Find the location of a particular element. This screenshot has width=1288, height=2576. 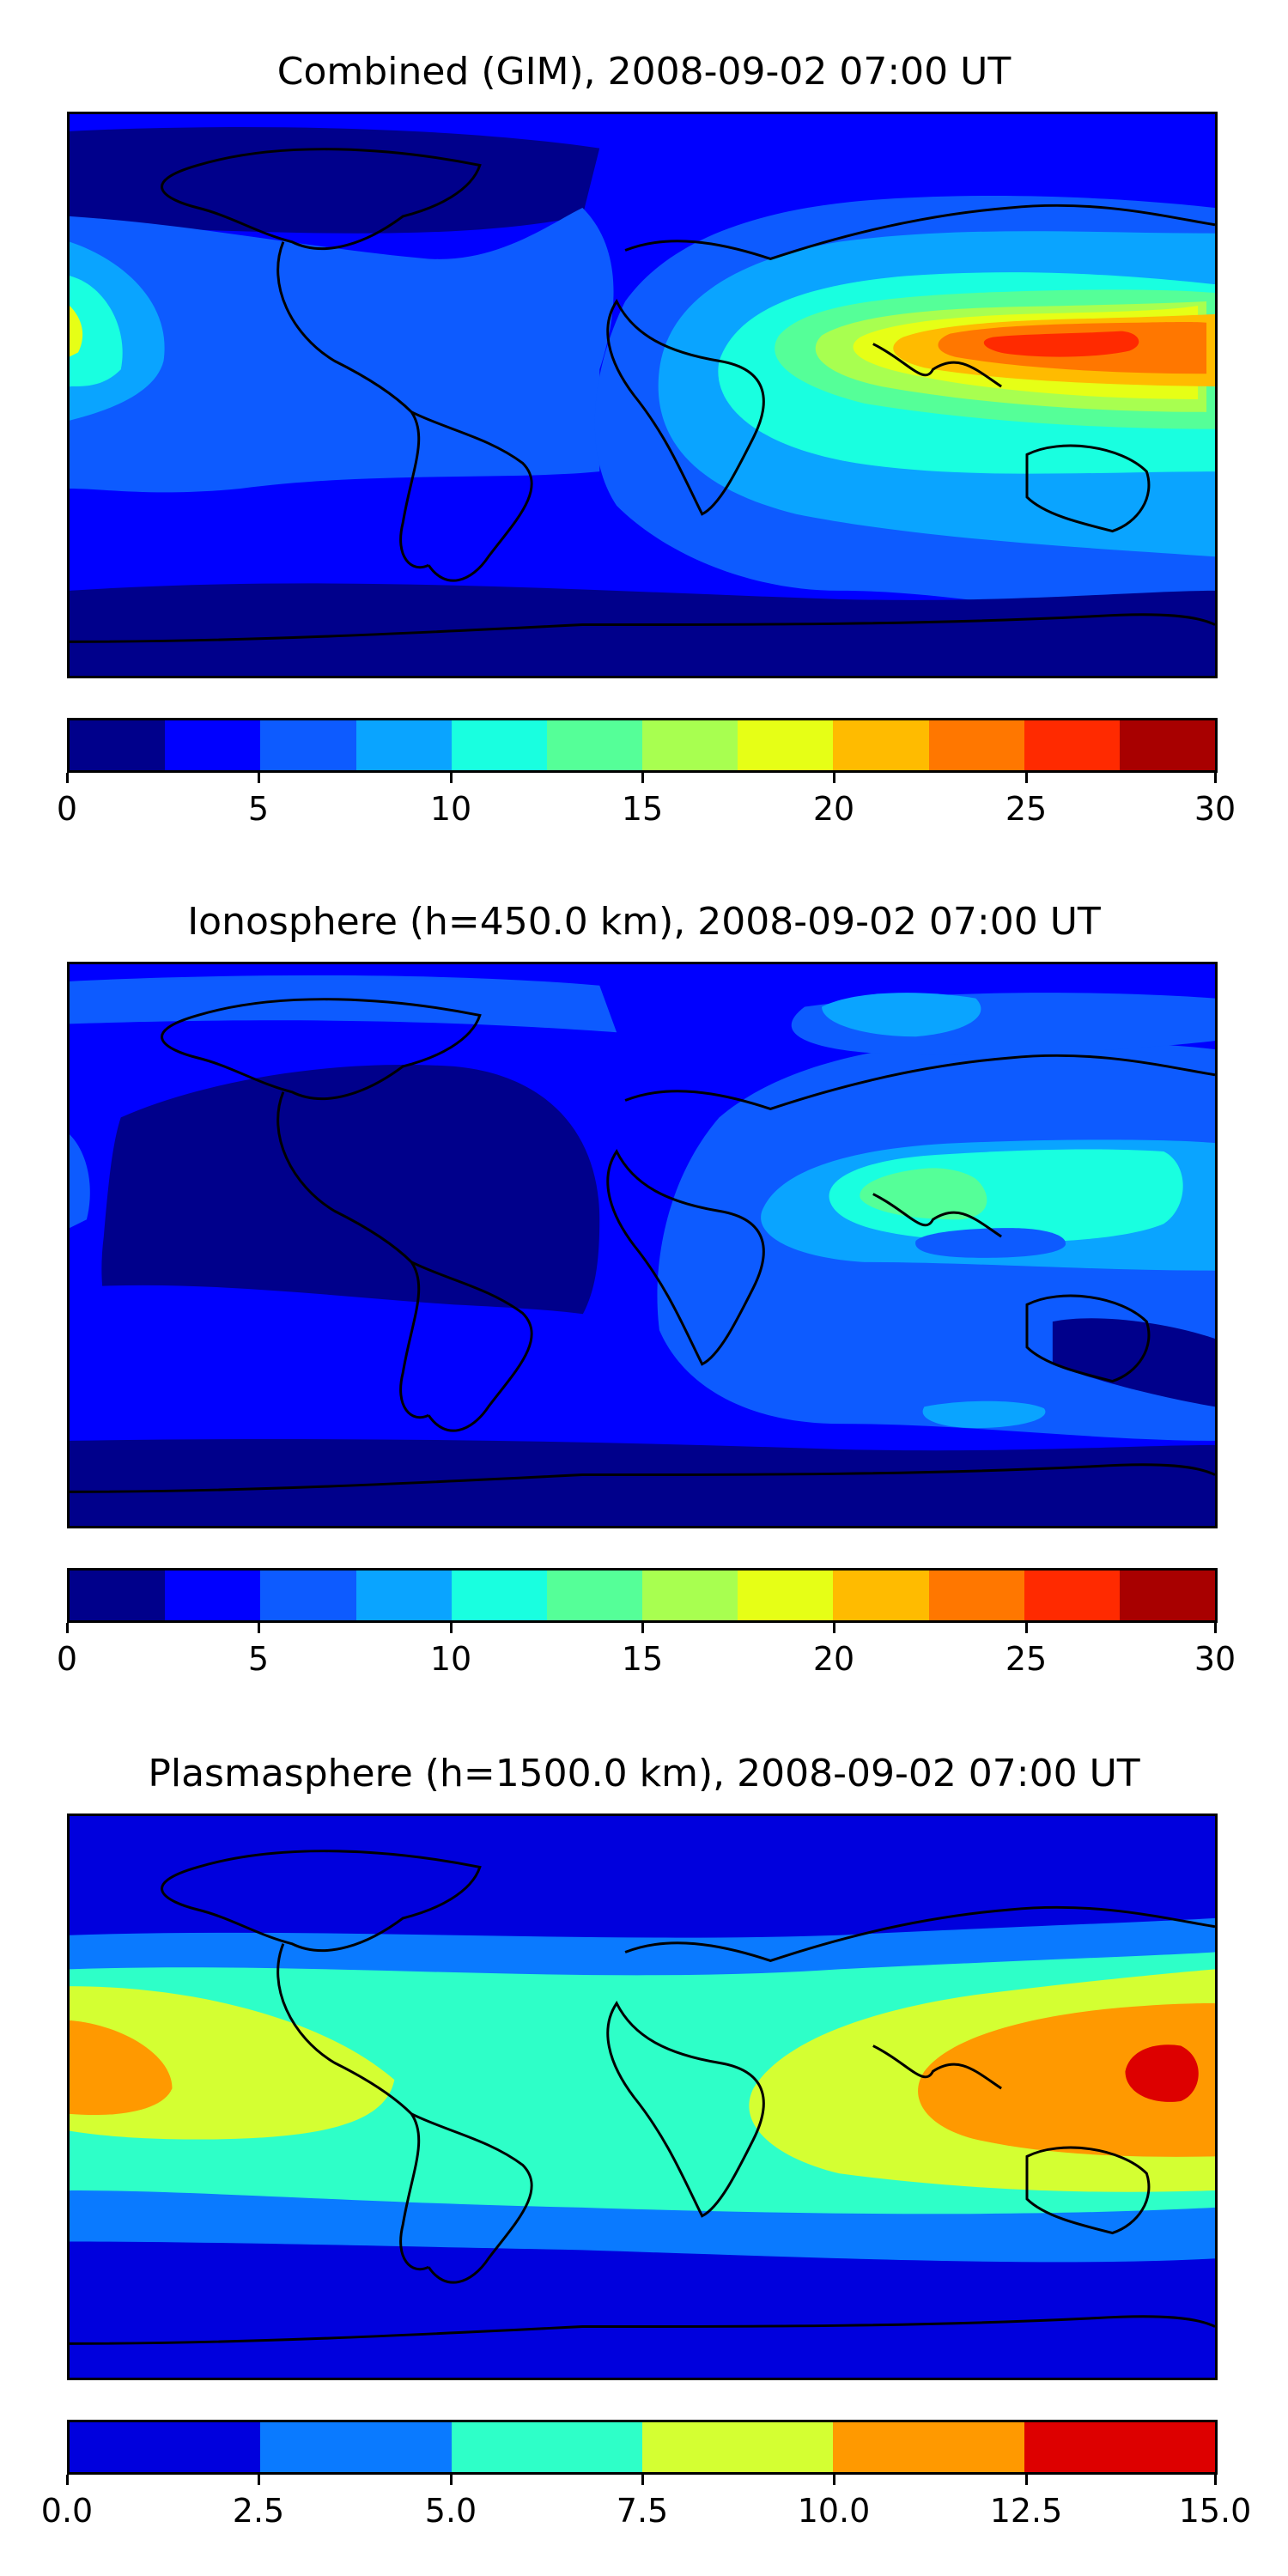

panel3-tick-label: 0.0 is located at coordinates (67, 2511).